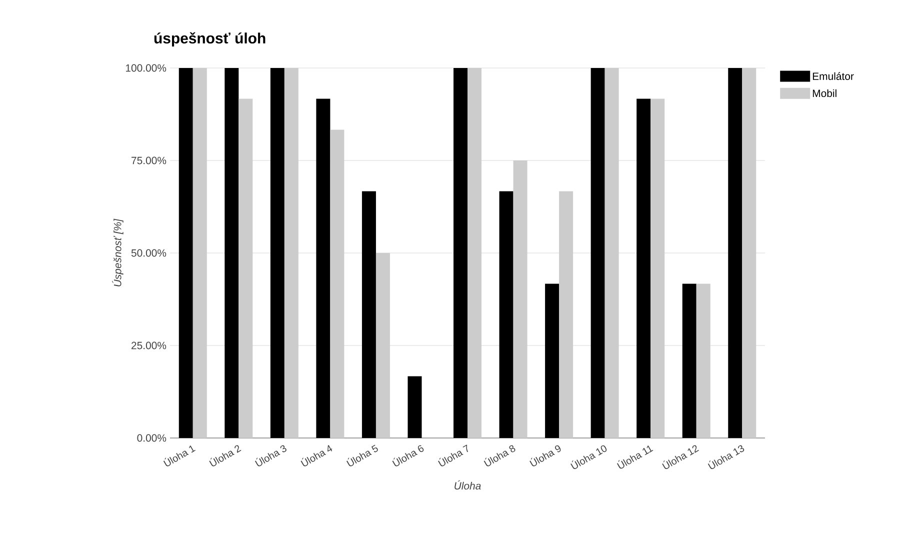 This screenshot has width=909, height=543. Describe the element at coordinates (824, 93) in the screenshot. I see `legend-label: Mobil` at that location.